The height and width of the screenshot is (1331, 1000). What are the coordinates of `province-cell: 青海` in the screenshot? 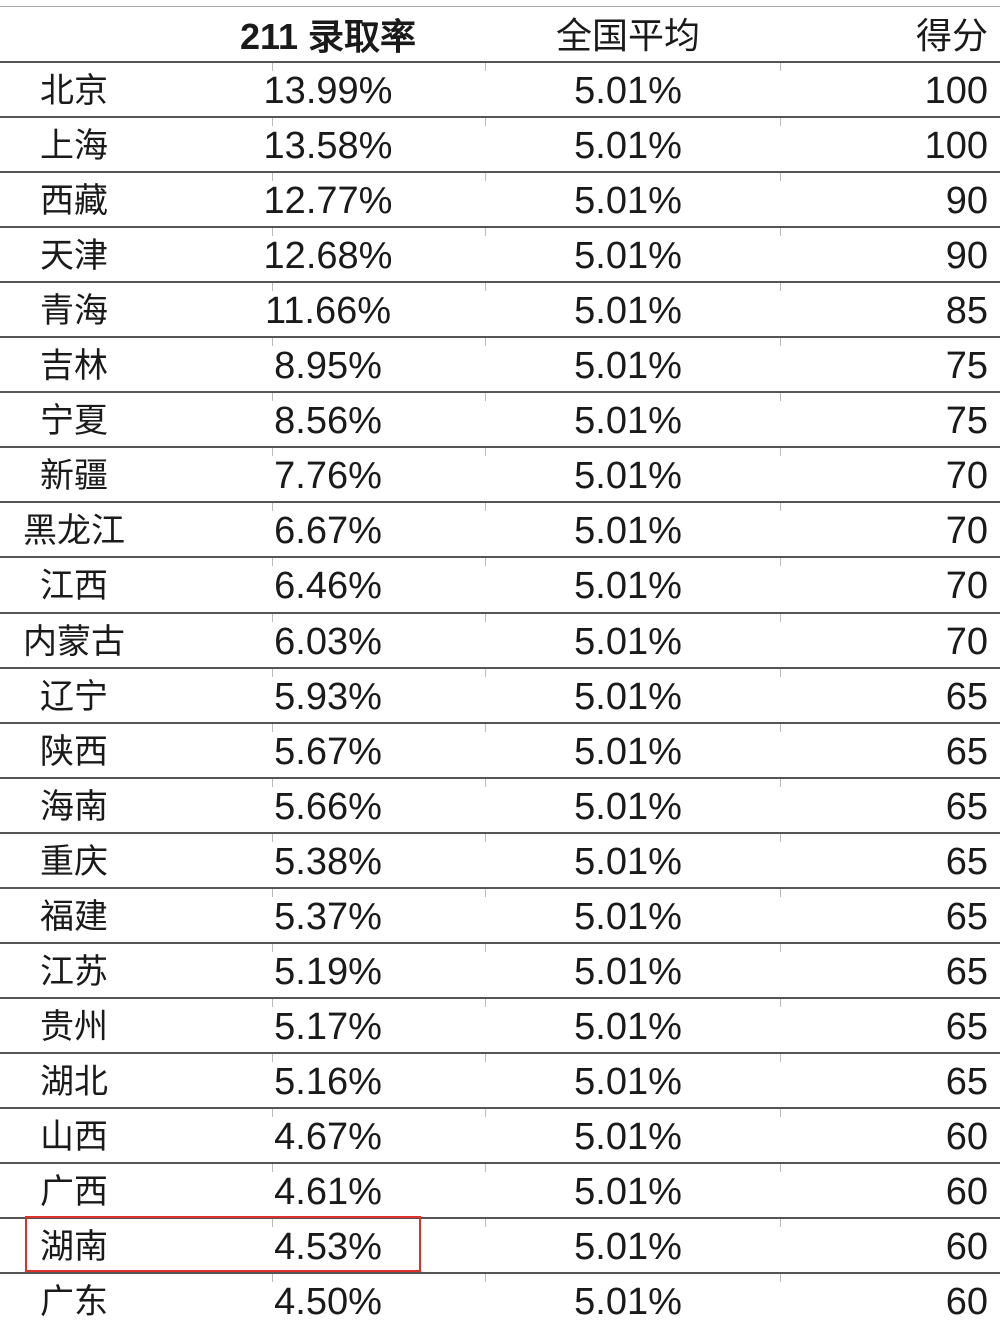 It's located at (74, 311).